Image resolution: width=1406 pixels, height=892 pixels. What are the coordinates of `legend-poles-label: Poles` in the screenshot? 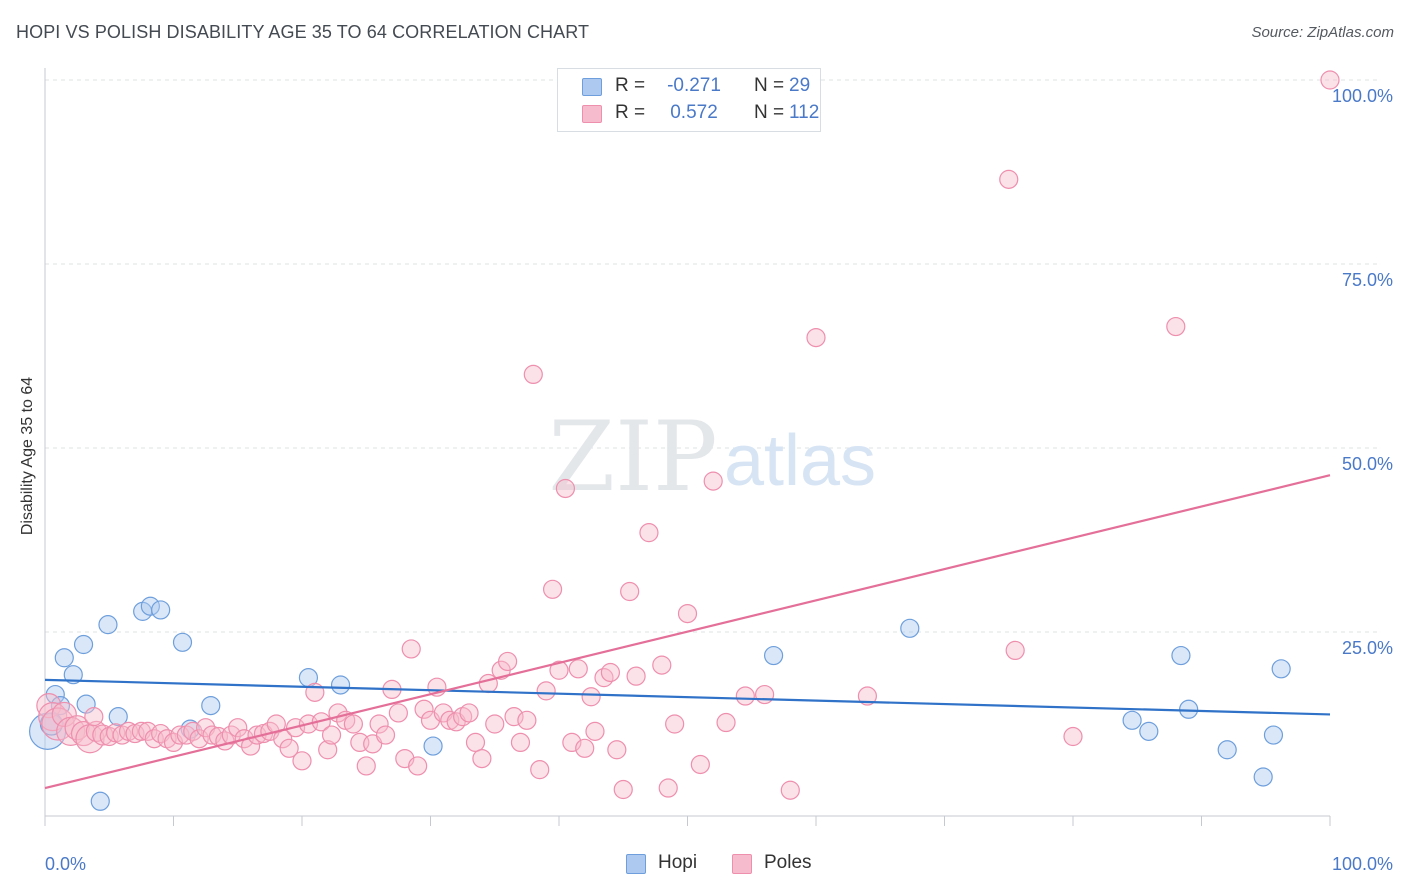 It's located at (788, 862).